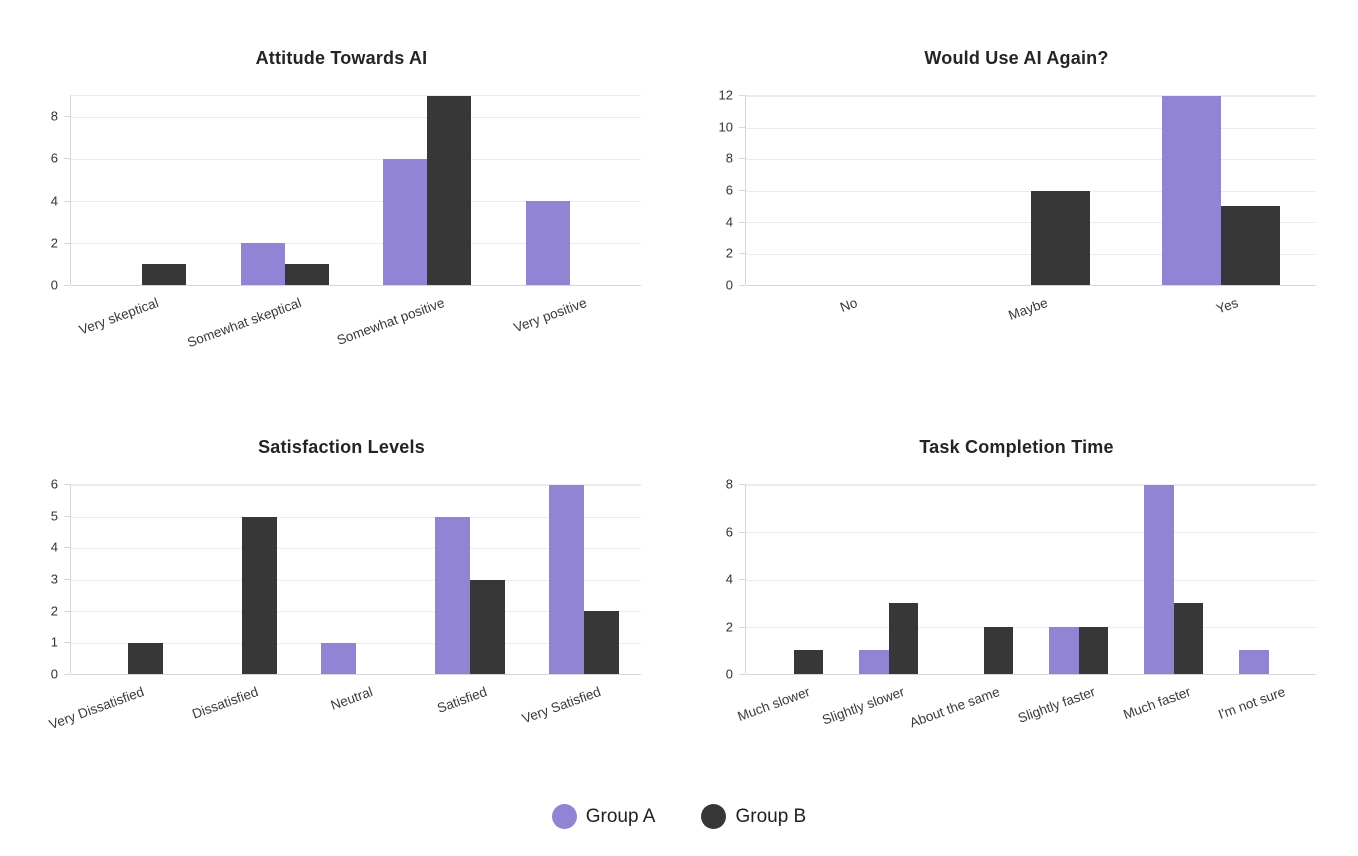  I want to click on y-axis: 0 1 2 3 4 5 6, so click(49, 579).